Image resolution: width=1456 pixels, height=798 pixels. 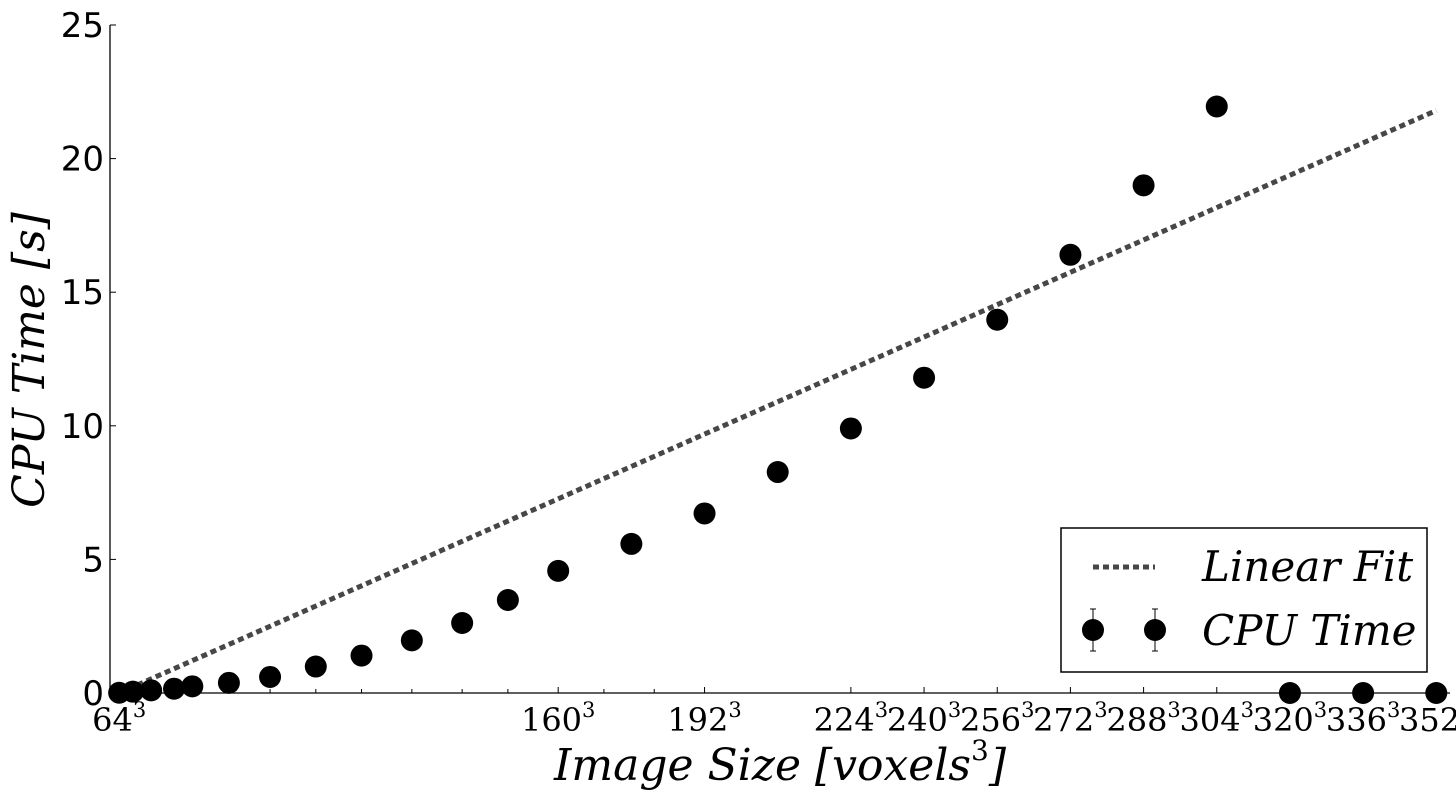 I want to click on x-tick-label-304: 3043, so click(x=1217, y=718).